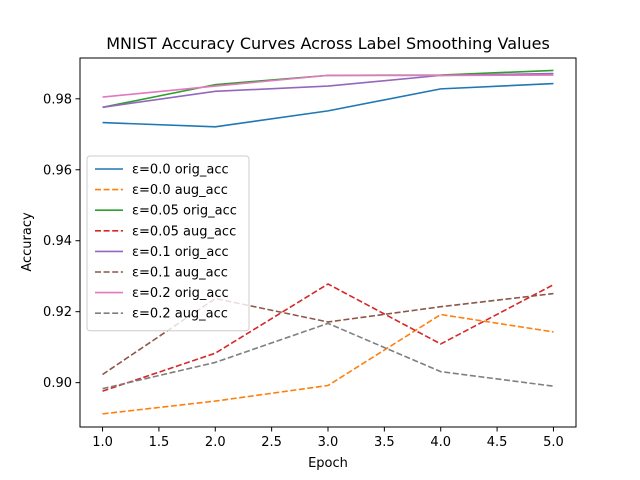 The width and height of the screenshot is (640, 480). Describe the element at coordinates (440, 442) in the screenshot. I see `x-tick-label: 4.0` at that location.